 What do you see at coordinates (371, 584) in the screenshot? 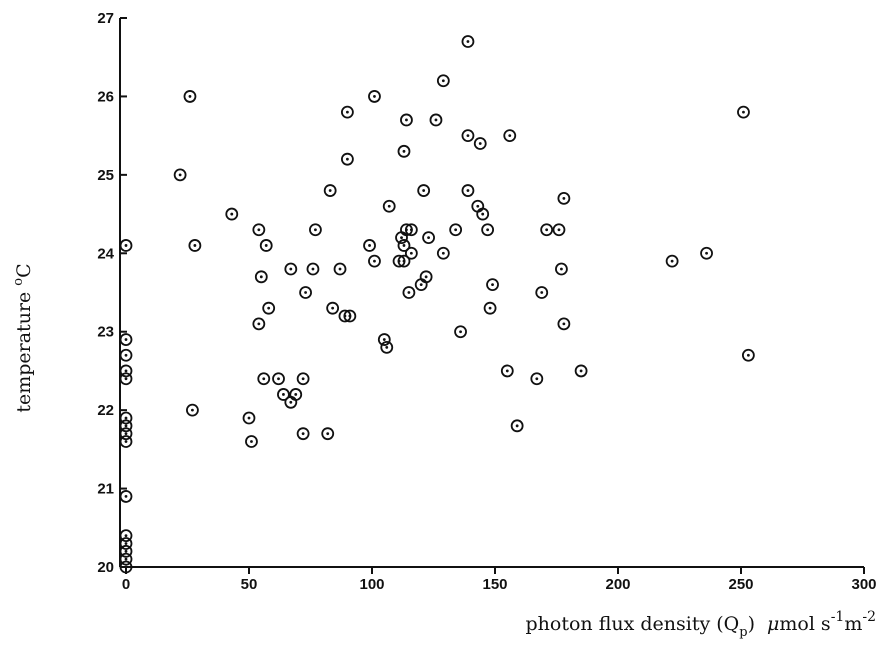
I see `x-tick-label: 100` at bounding box center [371, 584].